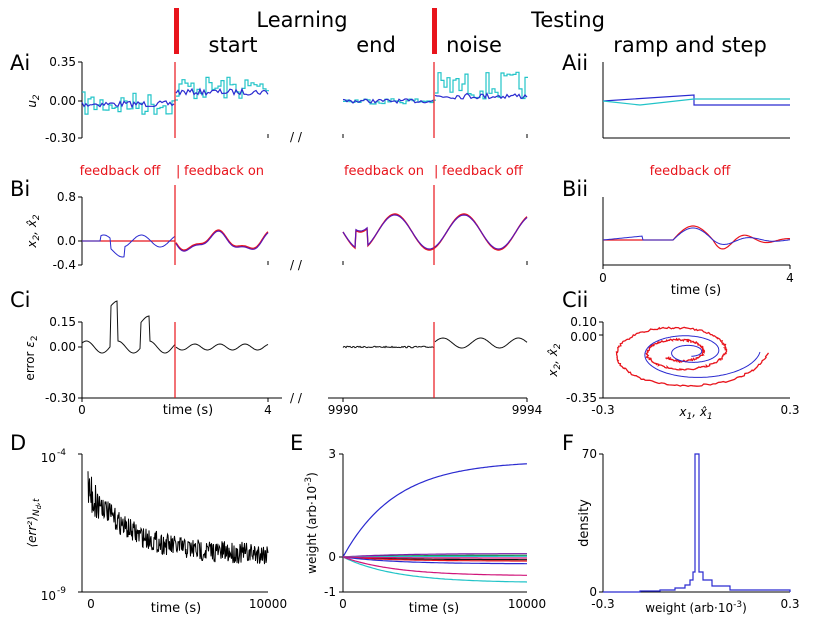  What do you see at coordinates (568, 443) in the screenshot?
I see `panel-label-F: F` at bounding box center [568, 443].